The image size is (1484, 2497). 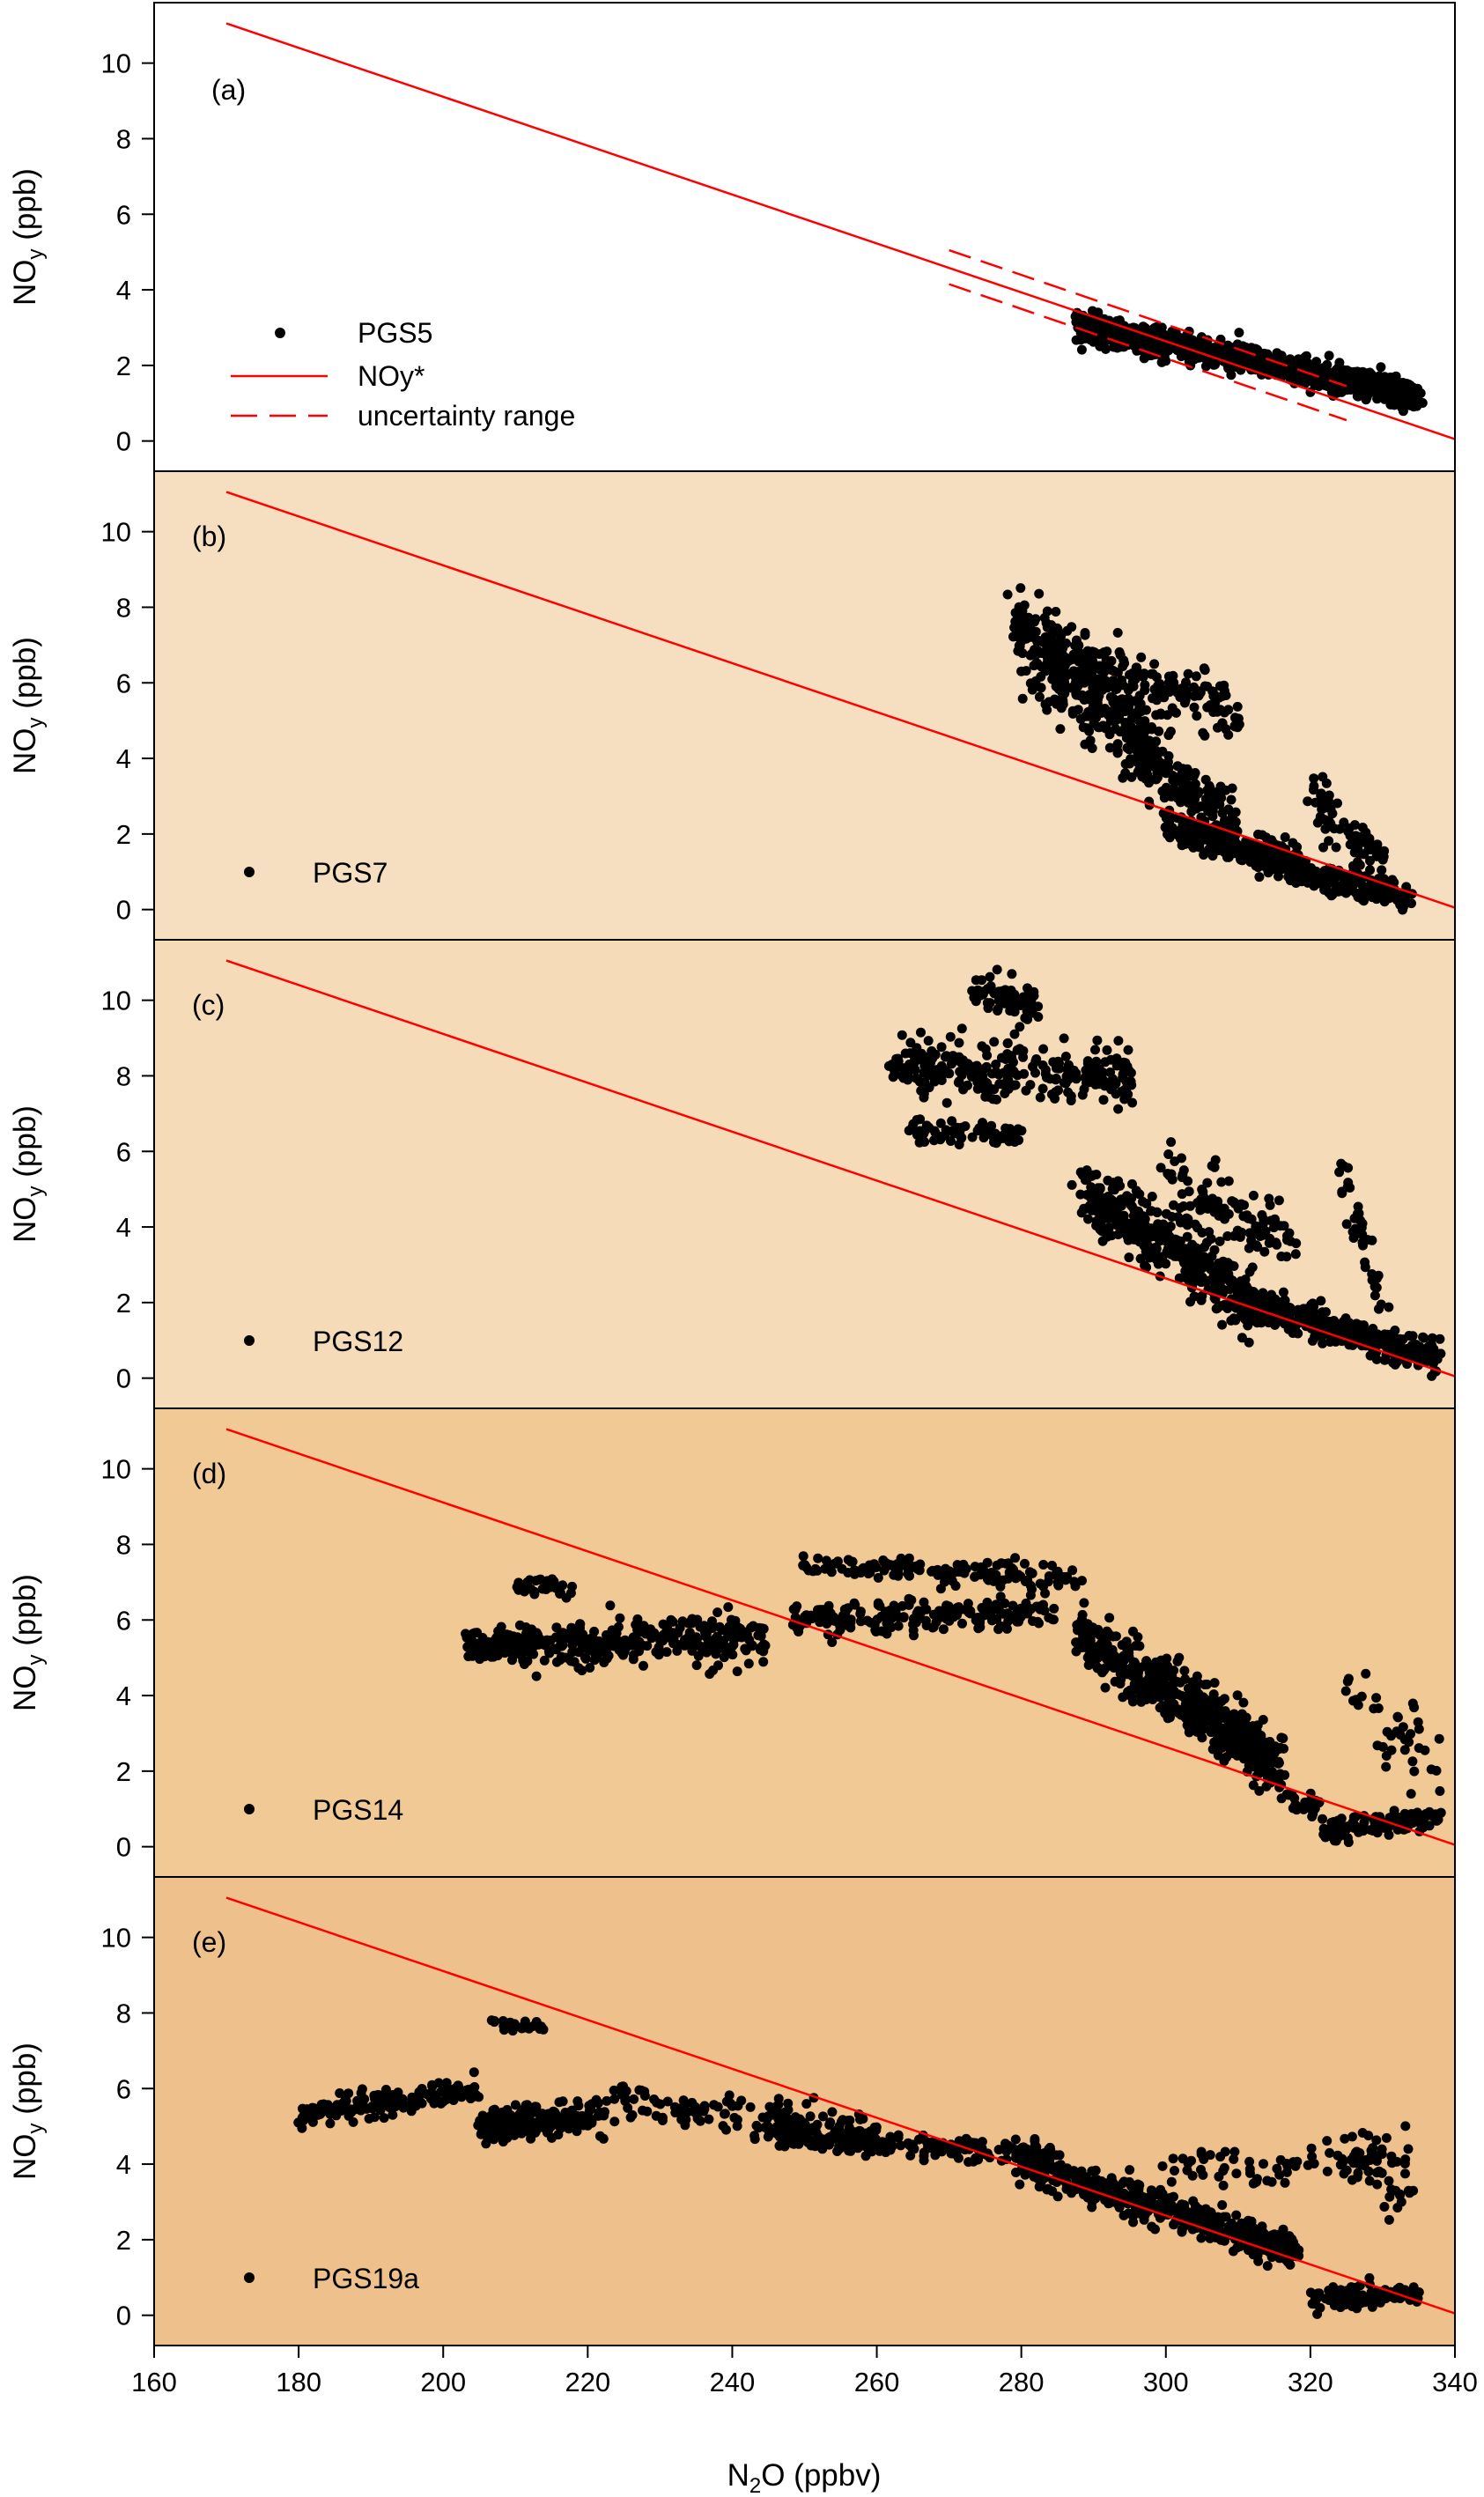 I want to click on panel-label: (c), so click(x=208, y=1005).